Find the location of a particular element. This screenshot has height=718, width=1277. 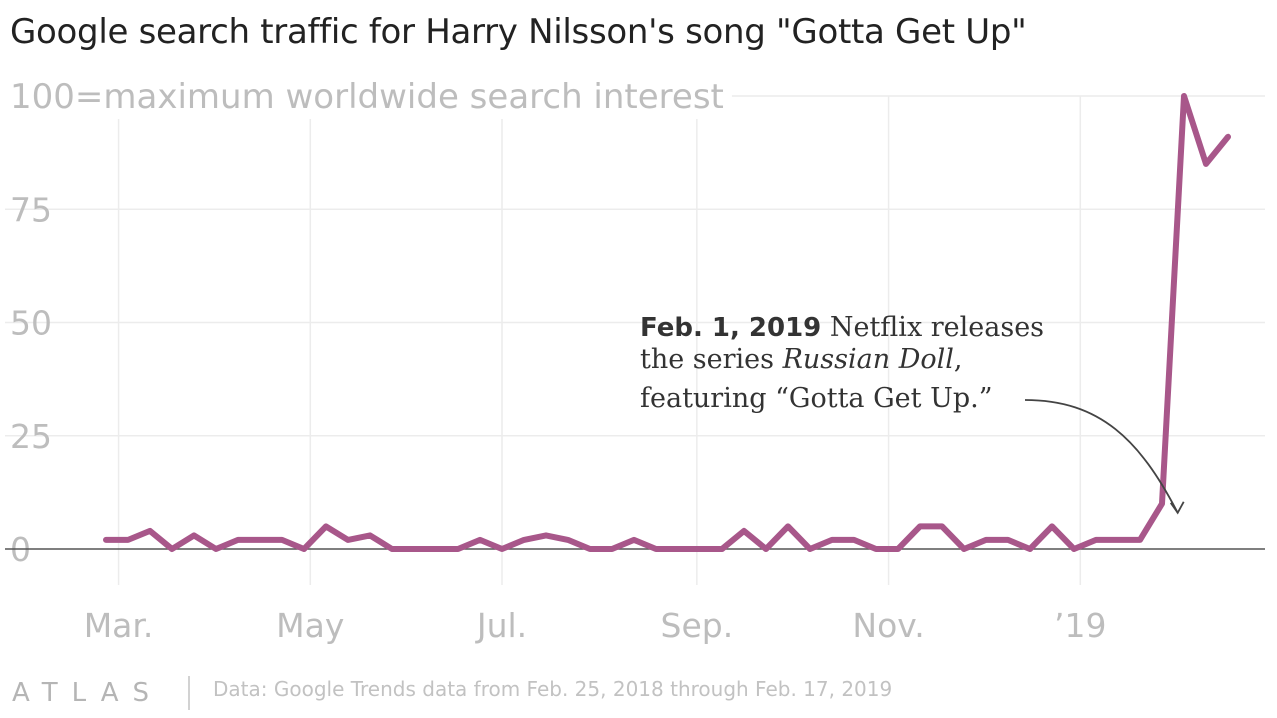

x-tick-label: ’19 is located at coordinates (1080, 625).